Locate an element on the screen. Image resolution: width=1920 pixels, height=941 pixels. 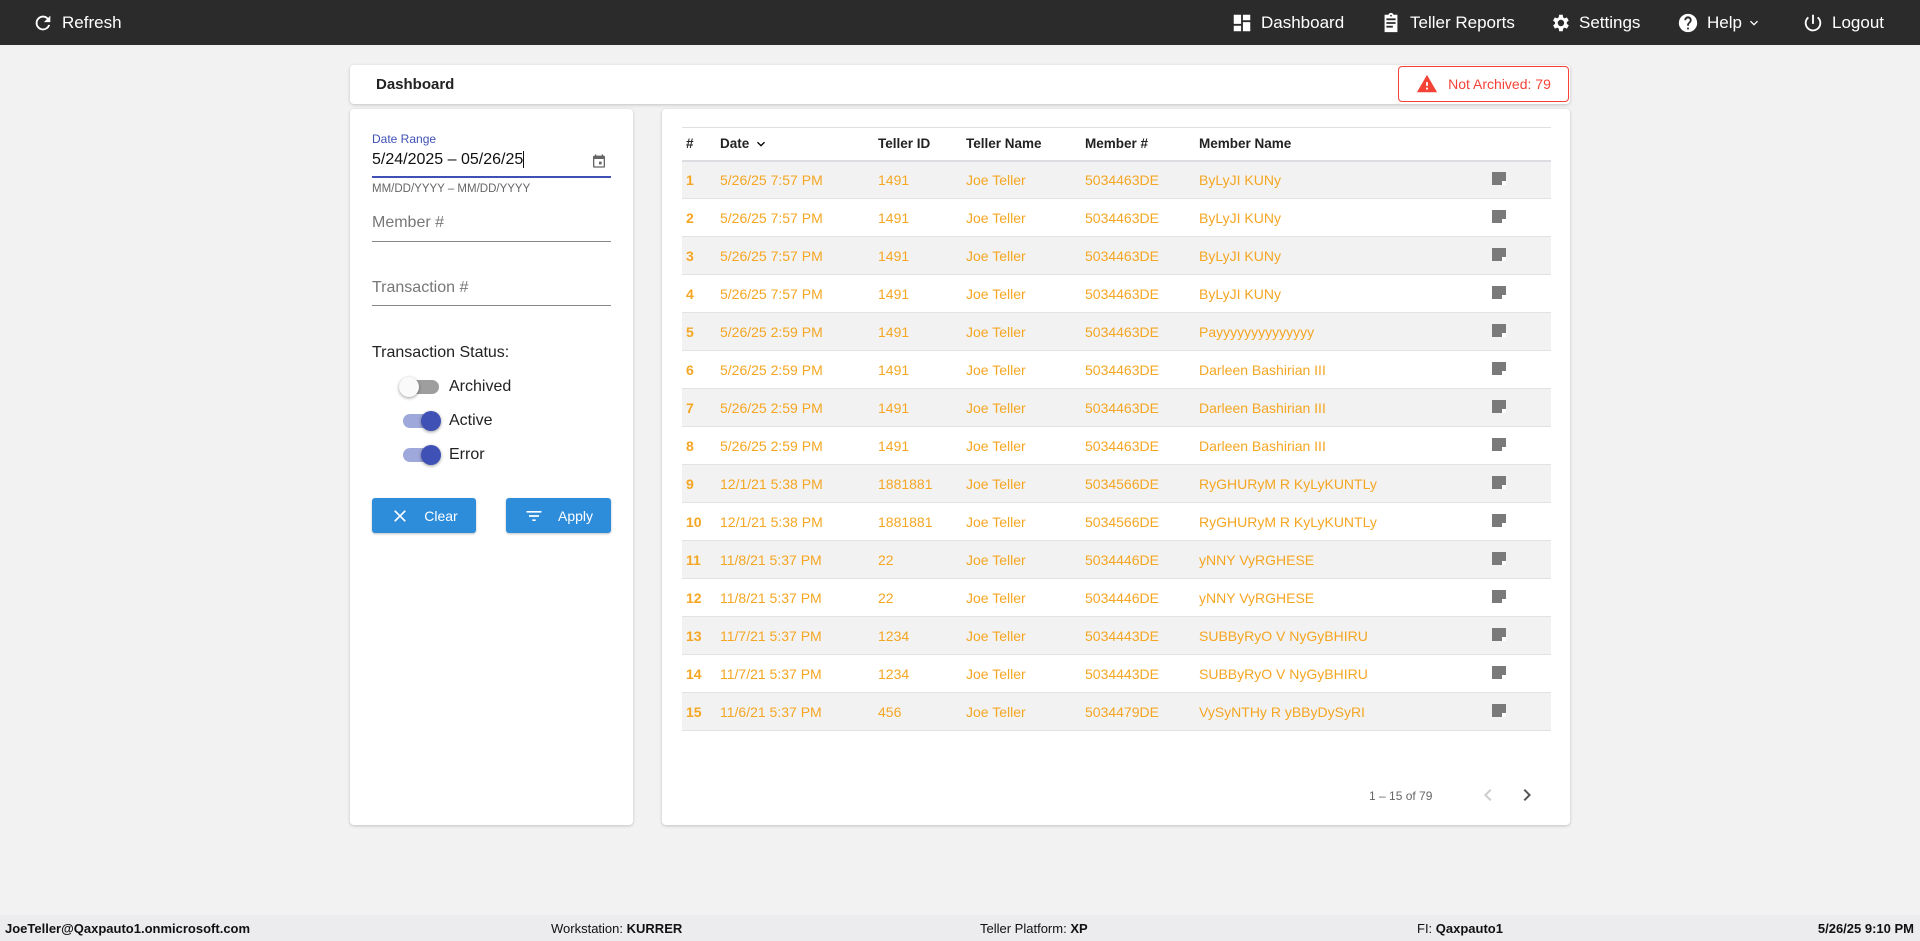
footer-platform: XP is located at coordinates (1079, 928).